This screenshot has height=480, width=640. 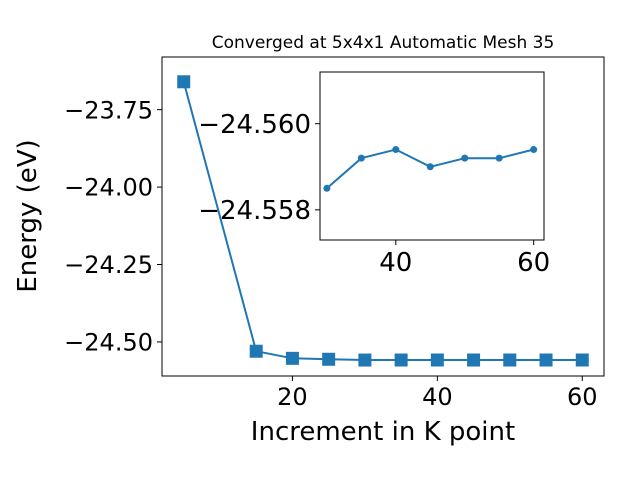 What do you see at coordinates (108, 265) in the screenshot?
I see `main-y-tick-label: −24.25` at bounding box center [108, 265].